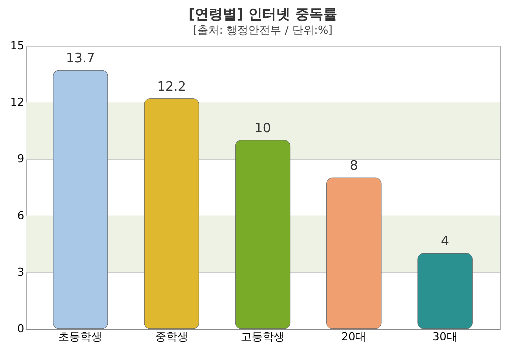 The width and height of the screenshot is (520, 350). Describe the element at coordinates (21, 159) in the screenshot. I see `y-tick-label: 9` at that location.